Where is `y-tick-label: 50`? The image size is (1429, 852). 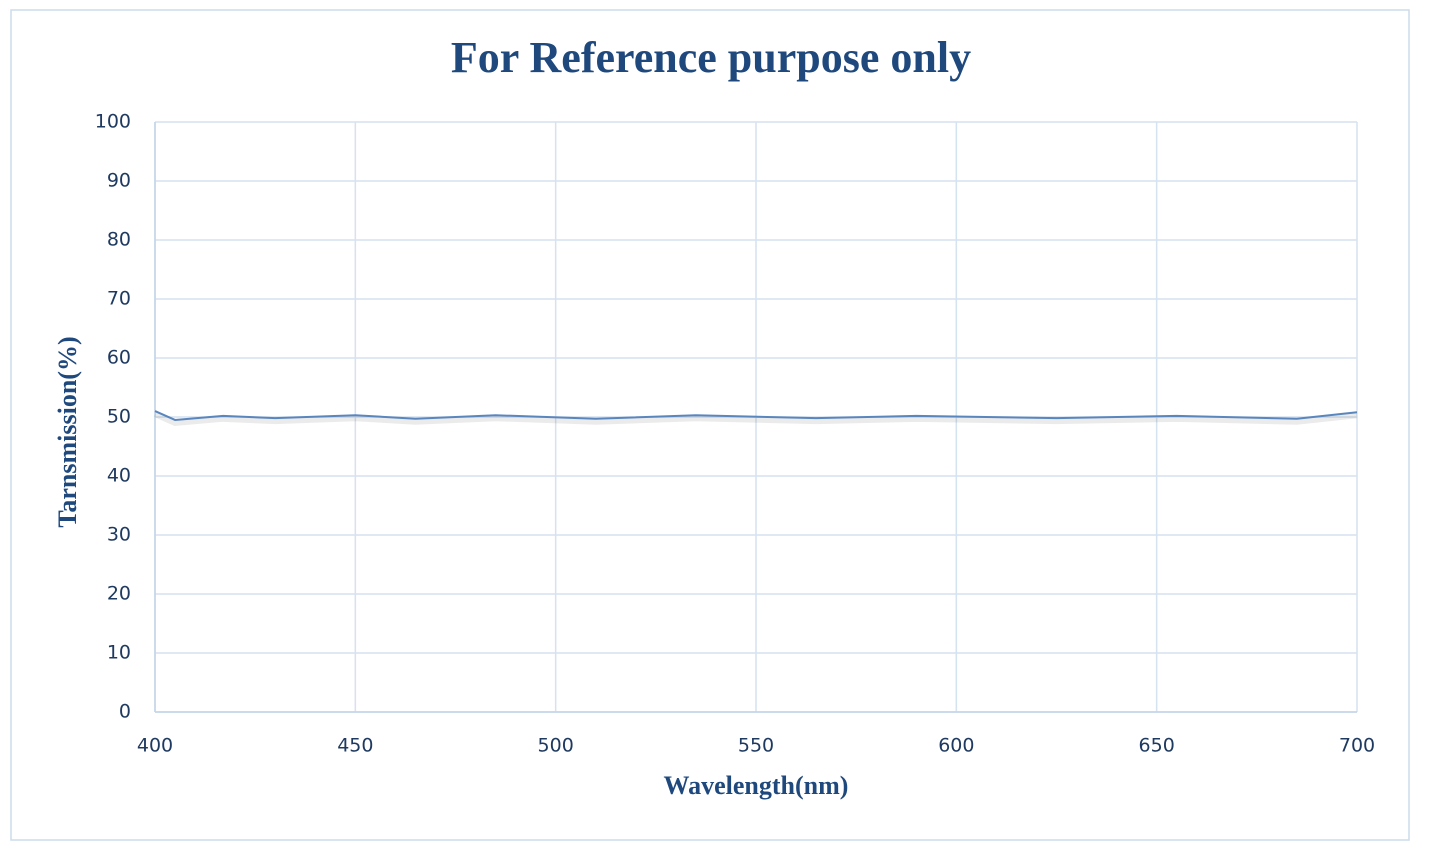
y-tick-label: 50 is located at coordinates (119, 417).